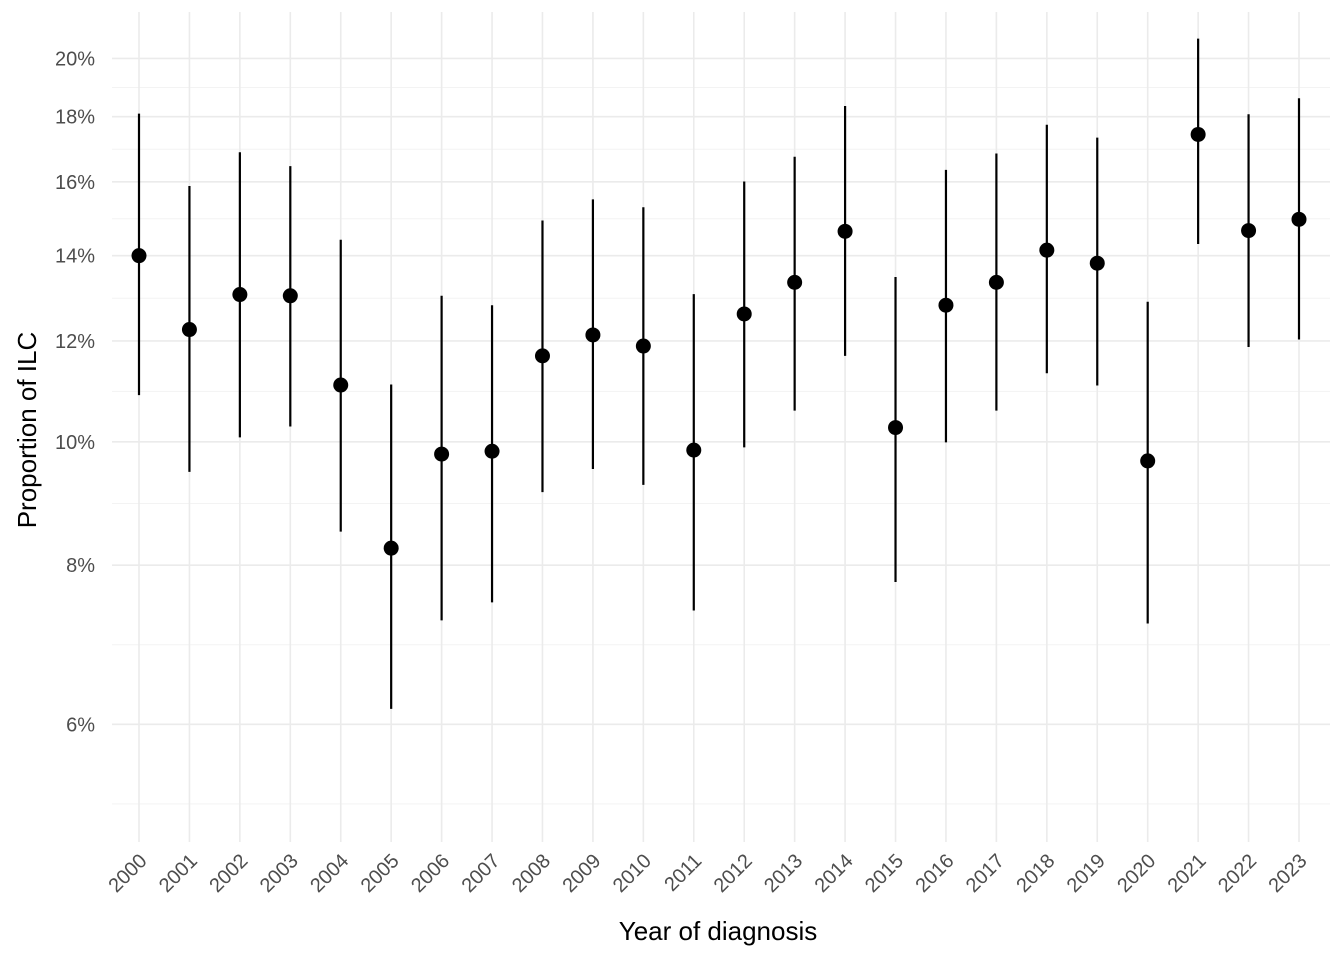 The height and width of the screenshot is (960, 1344). What do you see at coordinates (996, 282) in the screenshot?
I see `data-point-2017` at bounding box center [996, 282].